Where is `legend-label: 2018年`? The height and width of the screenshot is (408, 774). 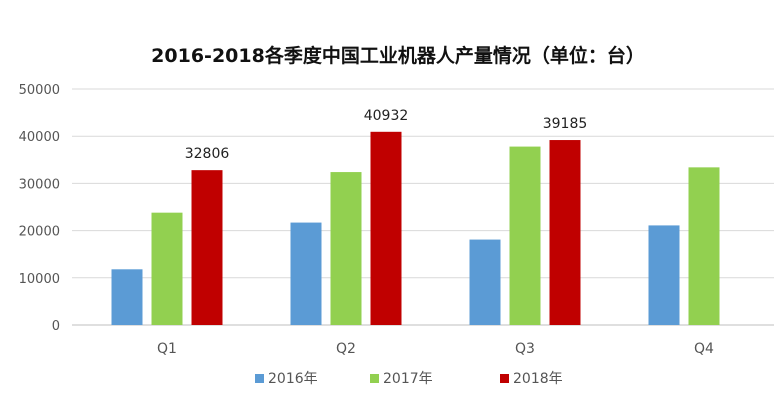 legend-label: 2018年 is located at coordinates (538, 379).